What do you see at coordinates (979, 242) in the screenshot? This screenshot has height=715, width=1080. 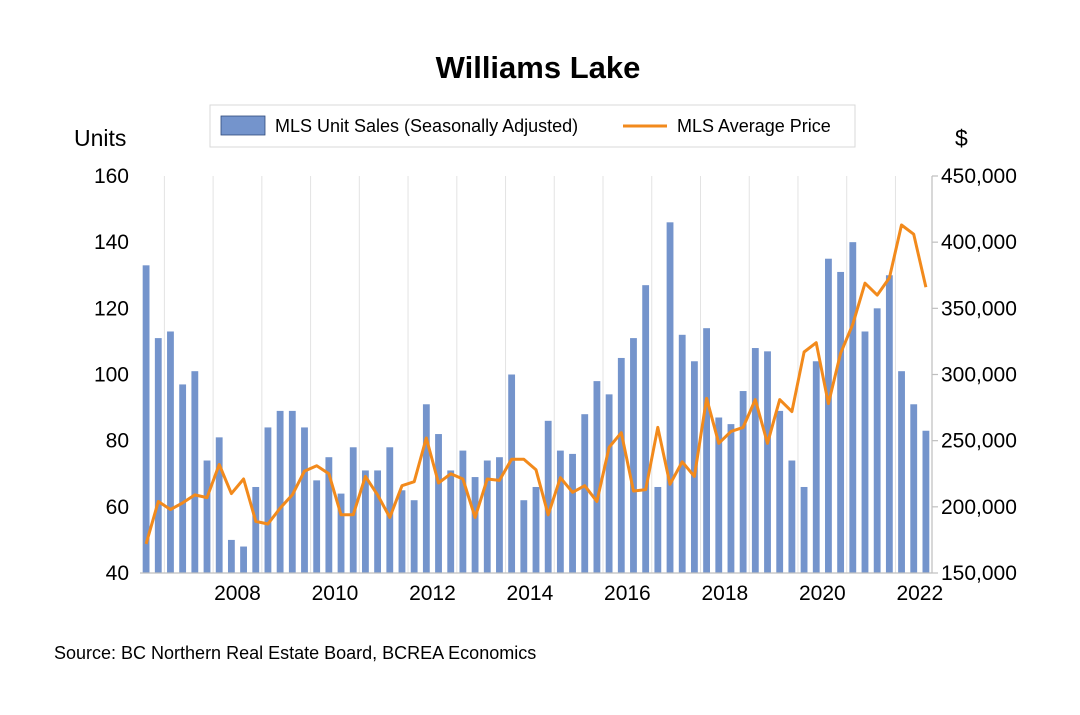 I see `right-tick-label: 400,000` at bounding box center [979, 242].